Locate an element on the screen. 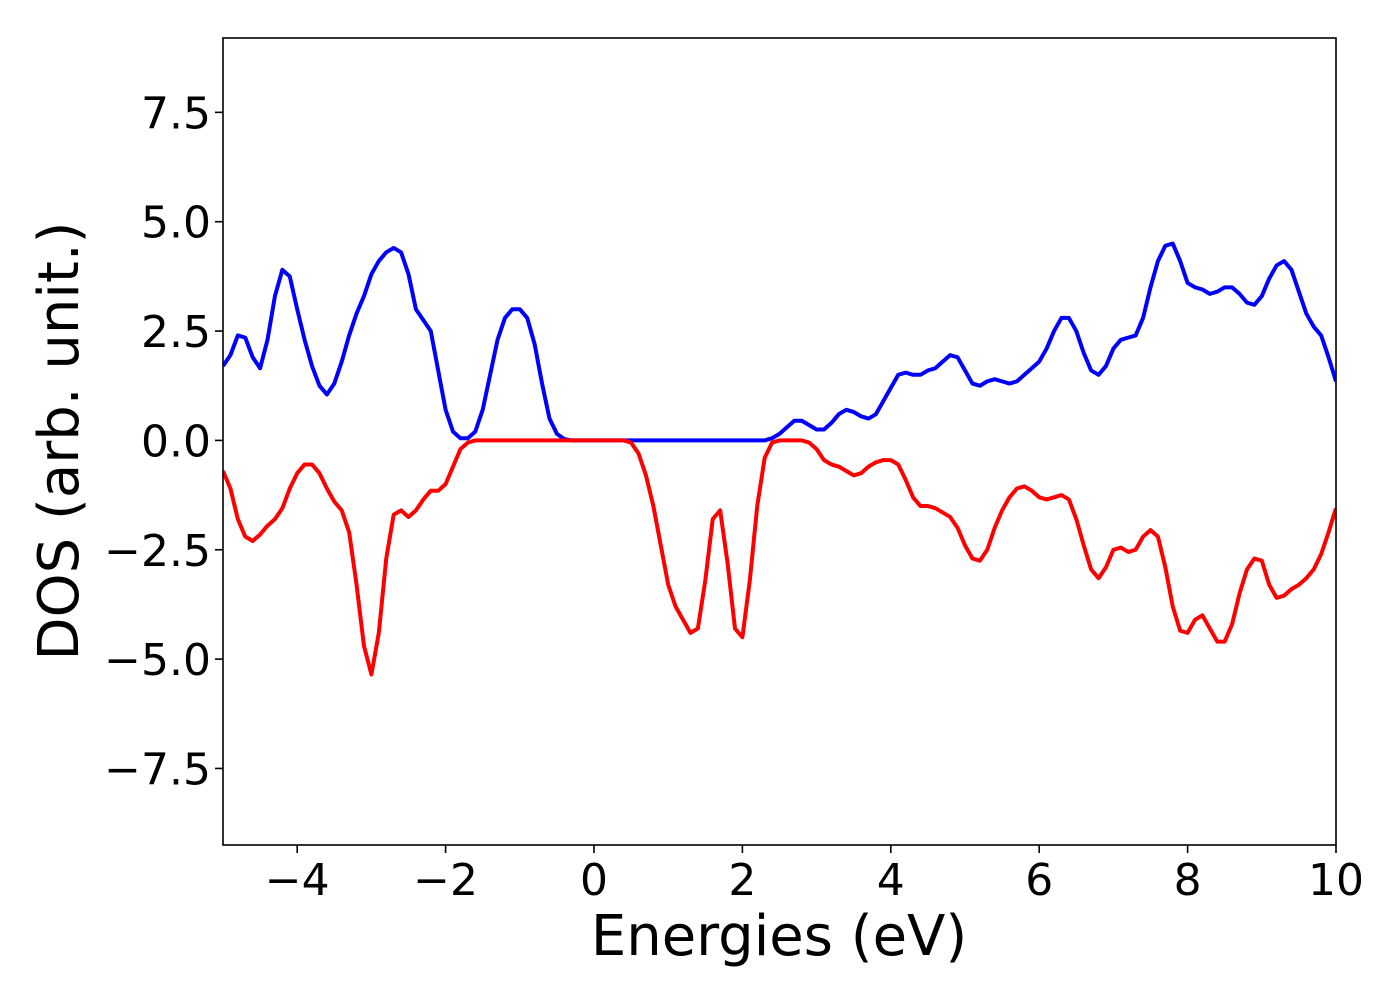  y-tick-label: −5.0 is located at coordinates (157, 660).